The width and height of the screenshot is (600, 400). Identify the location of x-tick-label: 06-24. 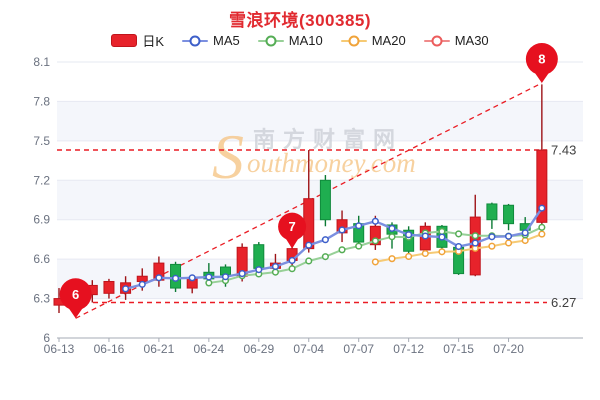
(208, 349).